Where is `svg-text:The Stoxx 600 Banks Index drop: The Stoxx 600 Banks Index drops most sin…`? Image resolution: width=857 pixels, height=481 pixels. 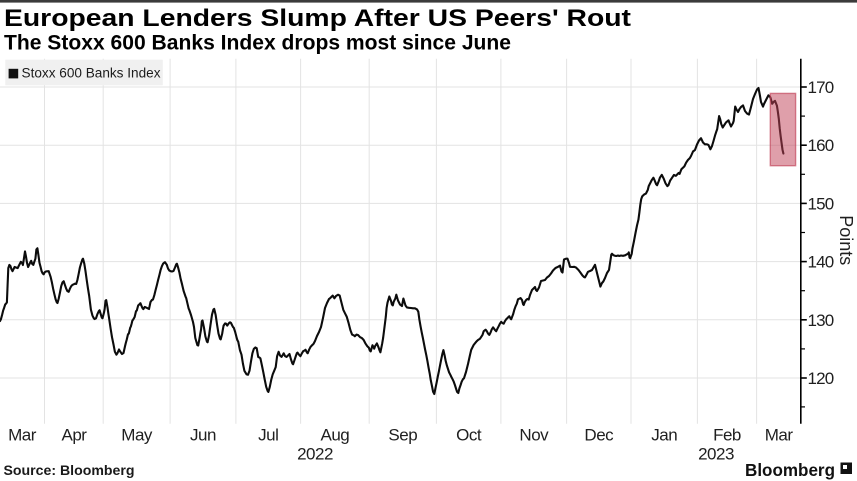 svg-text:The Stoxx 600 Banks Index drop: The Stoxx 600 Banks Index drops most sin… is located at coordinates (257, 43).